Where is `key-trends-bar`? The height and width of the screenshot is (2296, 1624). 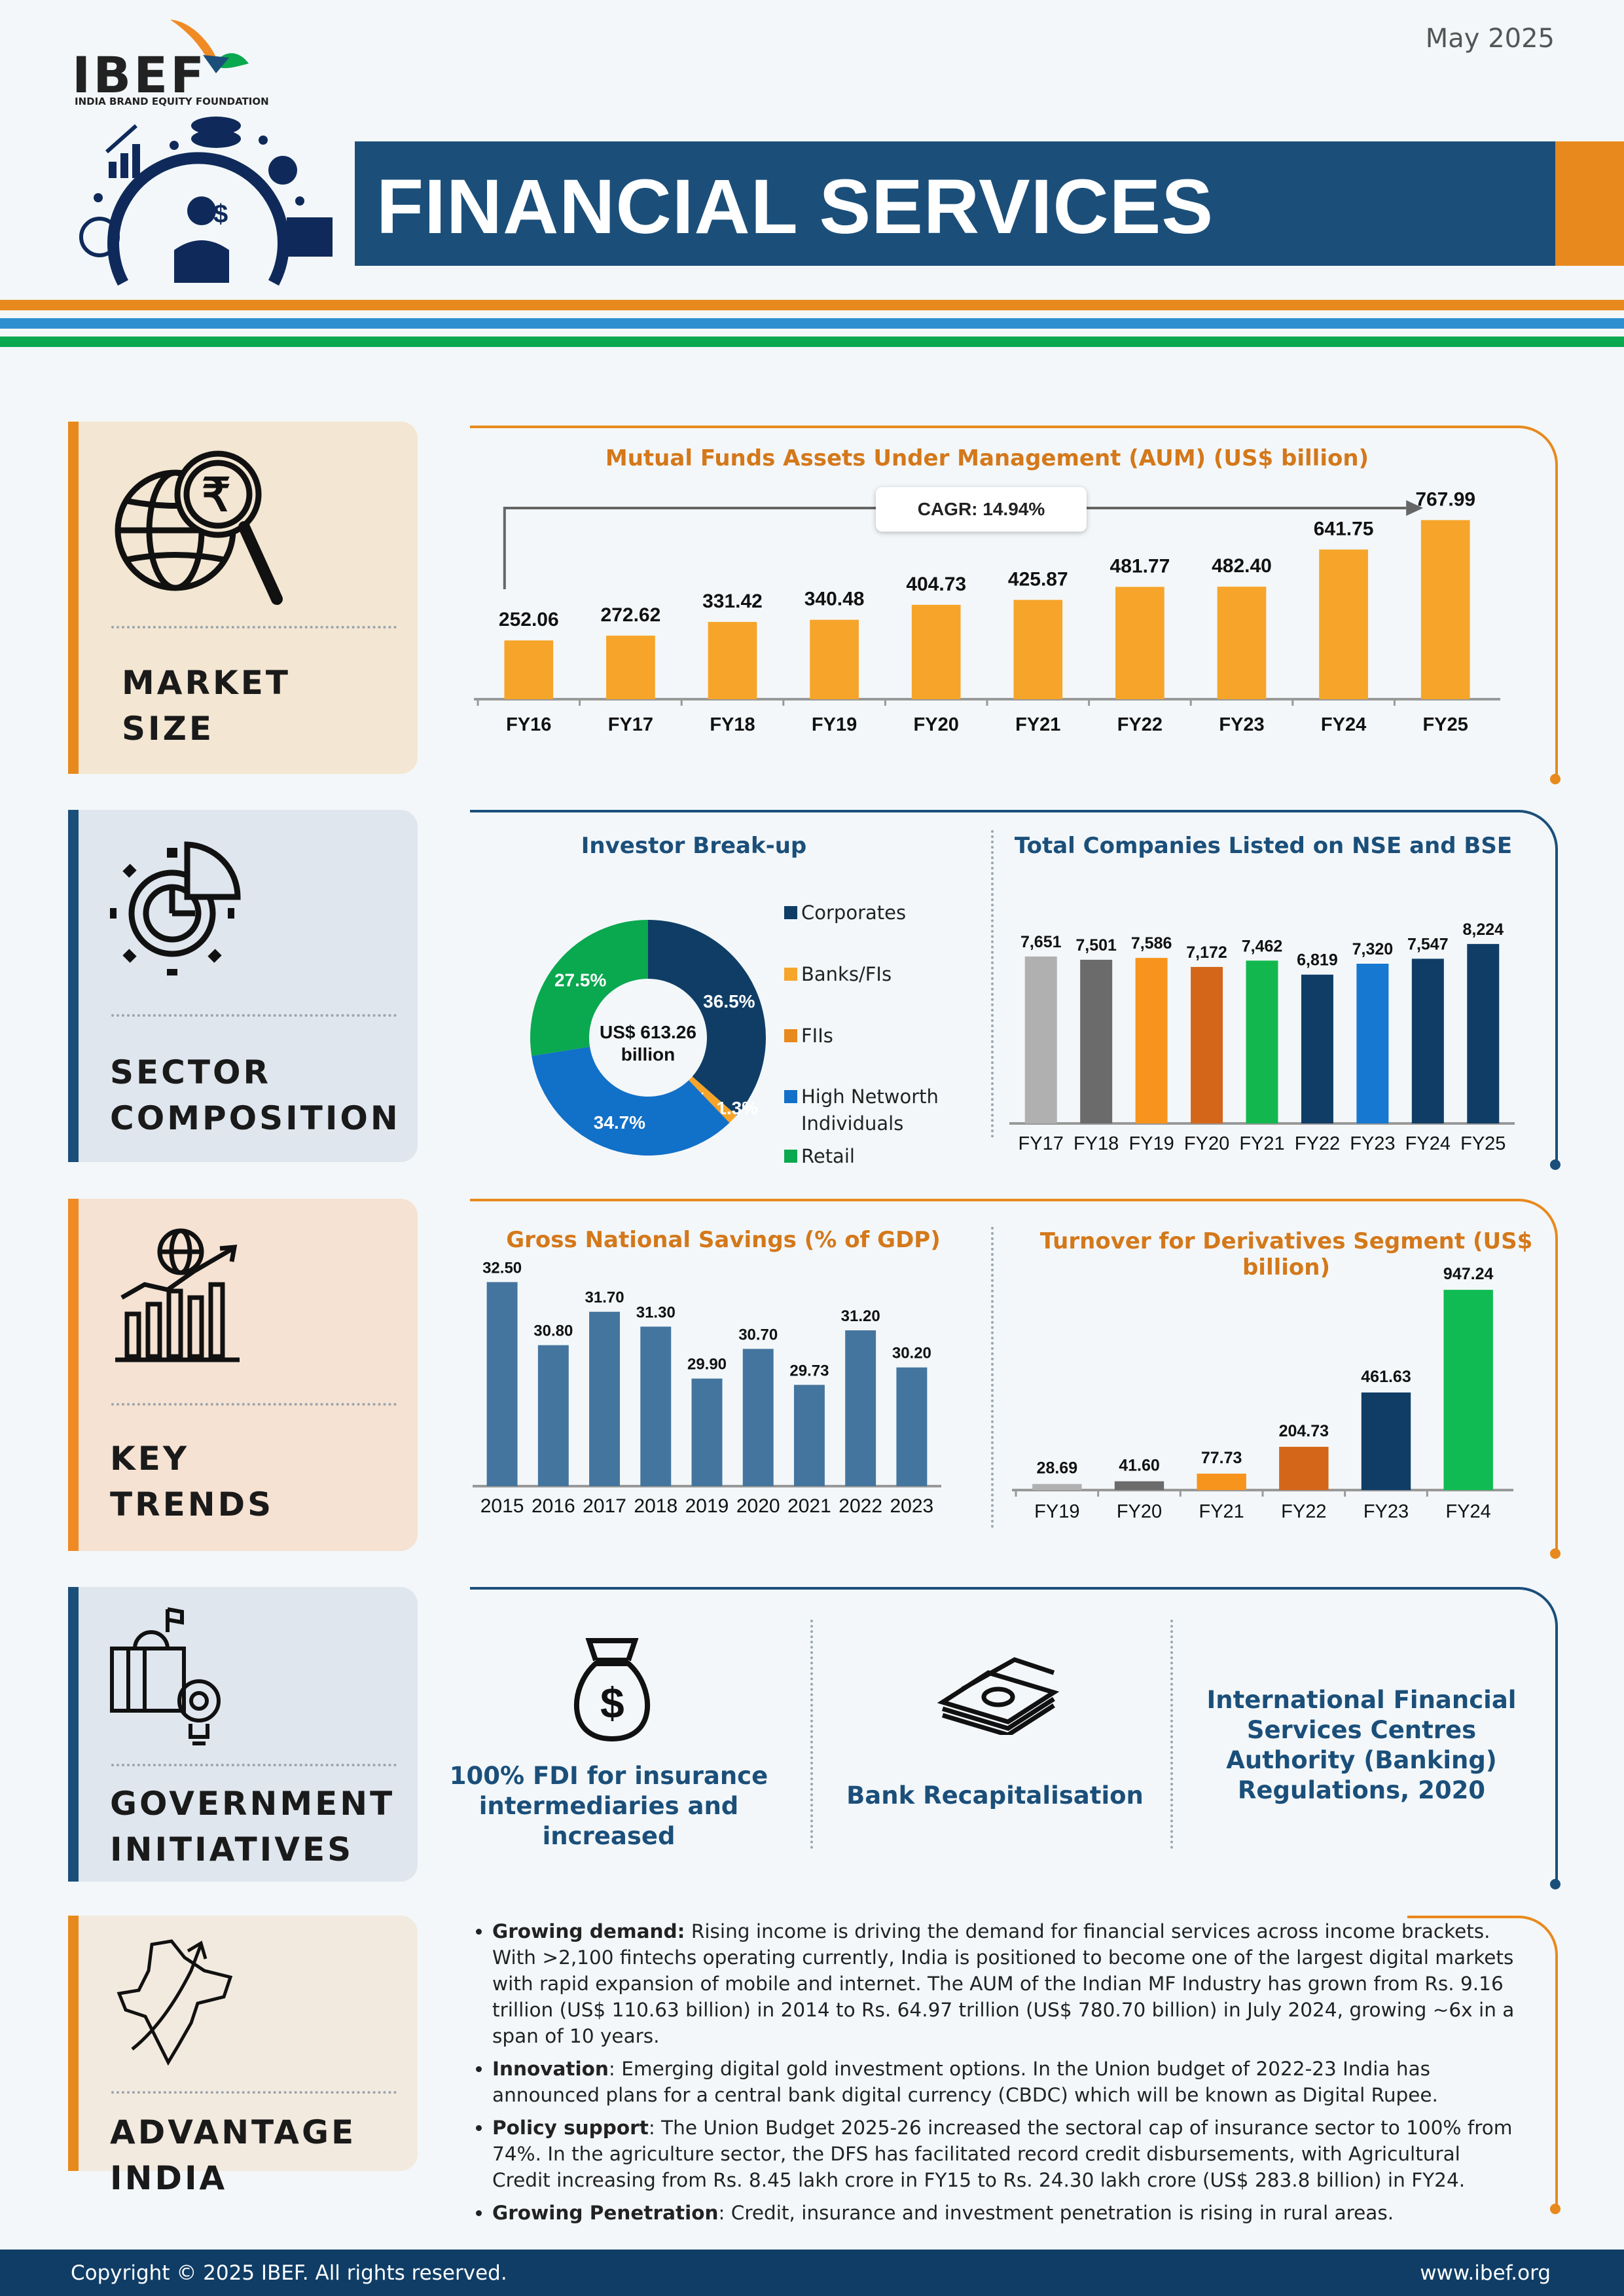 key-trends-bar is located at coordinates (73, 1375).